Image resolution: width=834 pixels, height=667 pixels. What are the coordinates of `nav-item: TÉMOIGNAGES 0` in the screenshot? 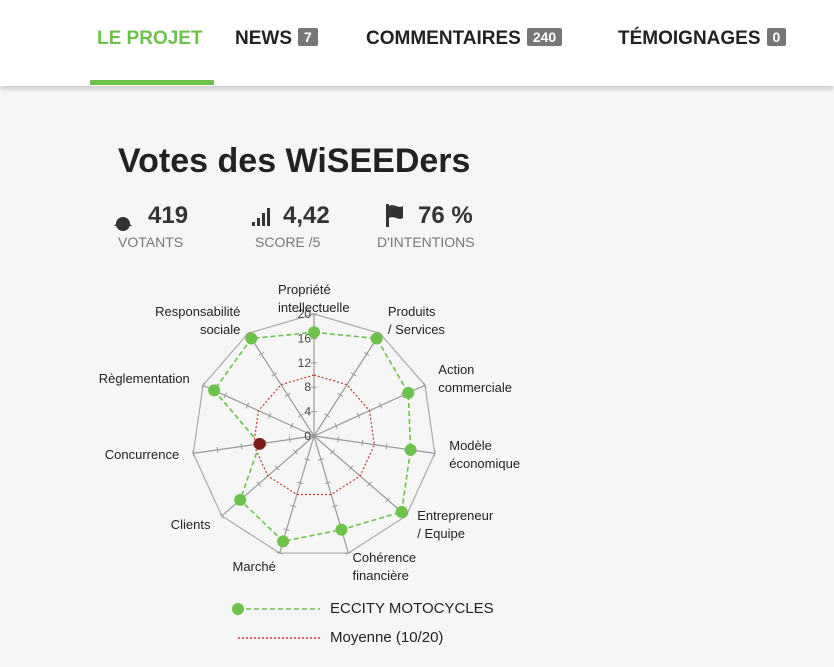 It's located at (702, 39).